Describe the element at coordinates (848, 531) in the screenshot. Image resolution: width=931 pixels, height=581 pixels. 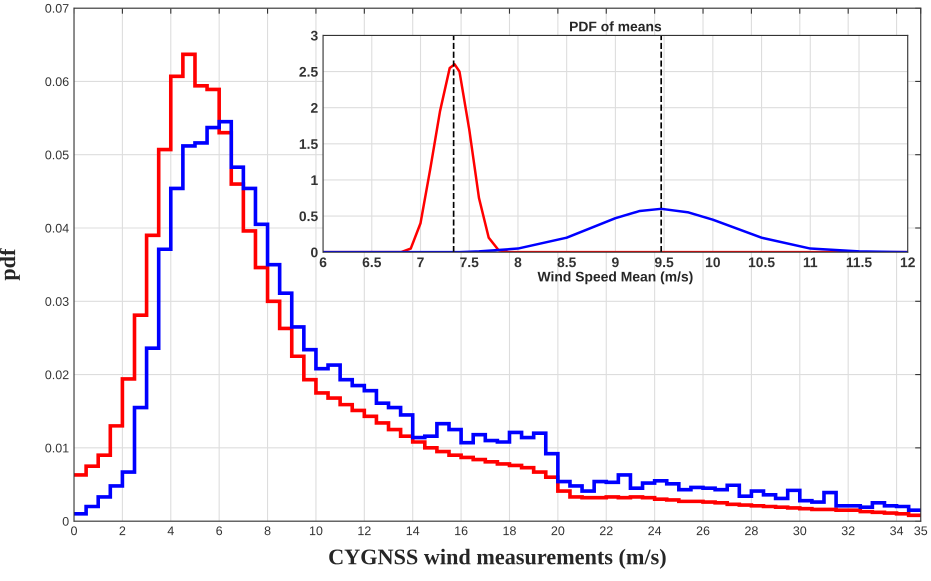
I see `x-tick-label: 32` at that location.